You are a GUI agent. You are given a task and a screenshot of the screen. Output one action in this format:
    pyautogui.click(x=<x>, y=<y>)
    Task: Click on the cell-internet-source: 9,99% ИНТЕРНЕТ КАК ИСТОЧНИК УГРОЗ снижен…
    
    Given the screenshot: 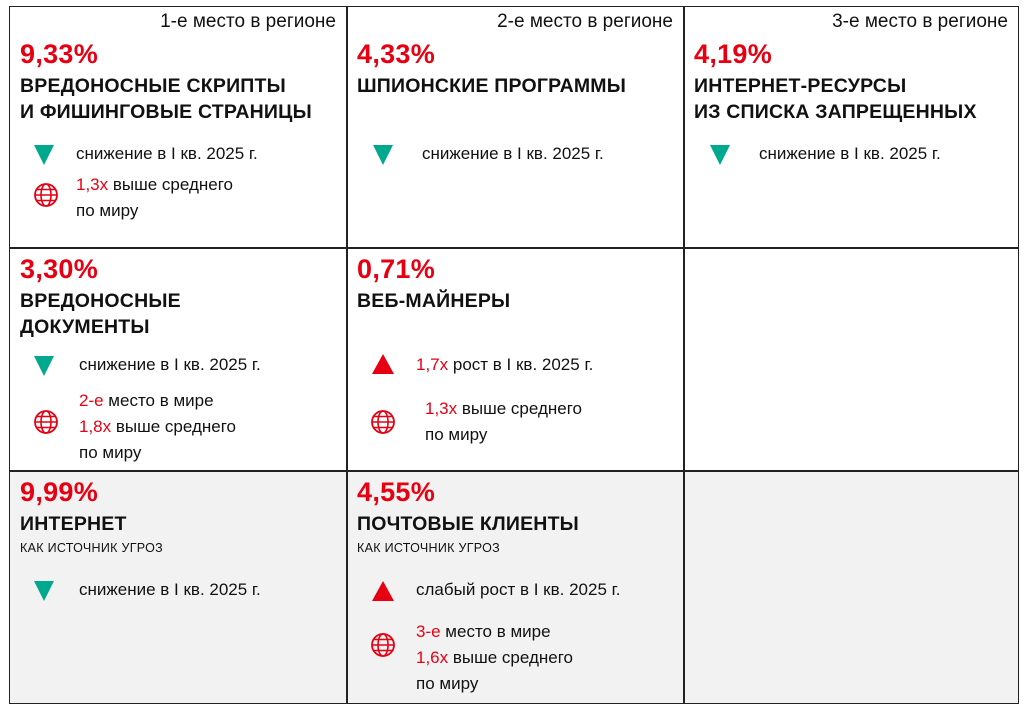 What is the action you would take?
    pyautogui.click(x=178, y=587)
    